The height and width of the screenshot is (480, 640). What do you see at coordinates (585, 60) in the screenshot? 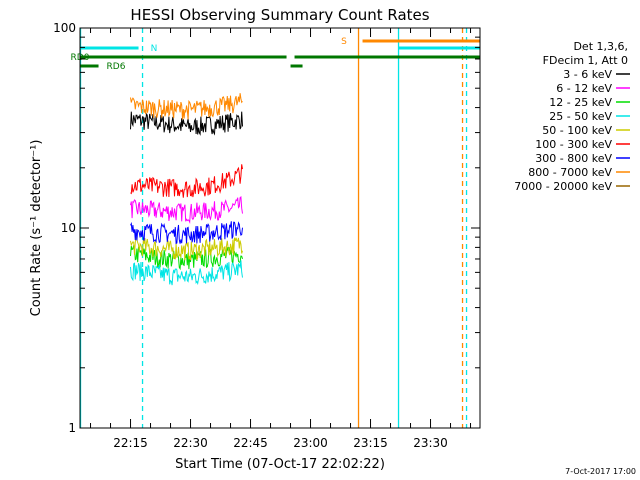
I see `legend-header-line-2: FDecim 1, Att 0` at bounding box center [585, 60].